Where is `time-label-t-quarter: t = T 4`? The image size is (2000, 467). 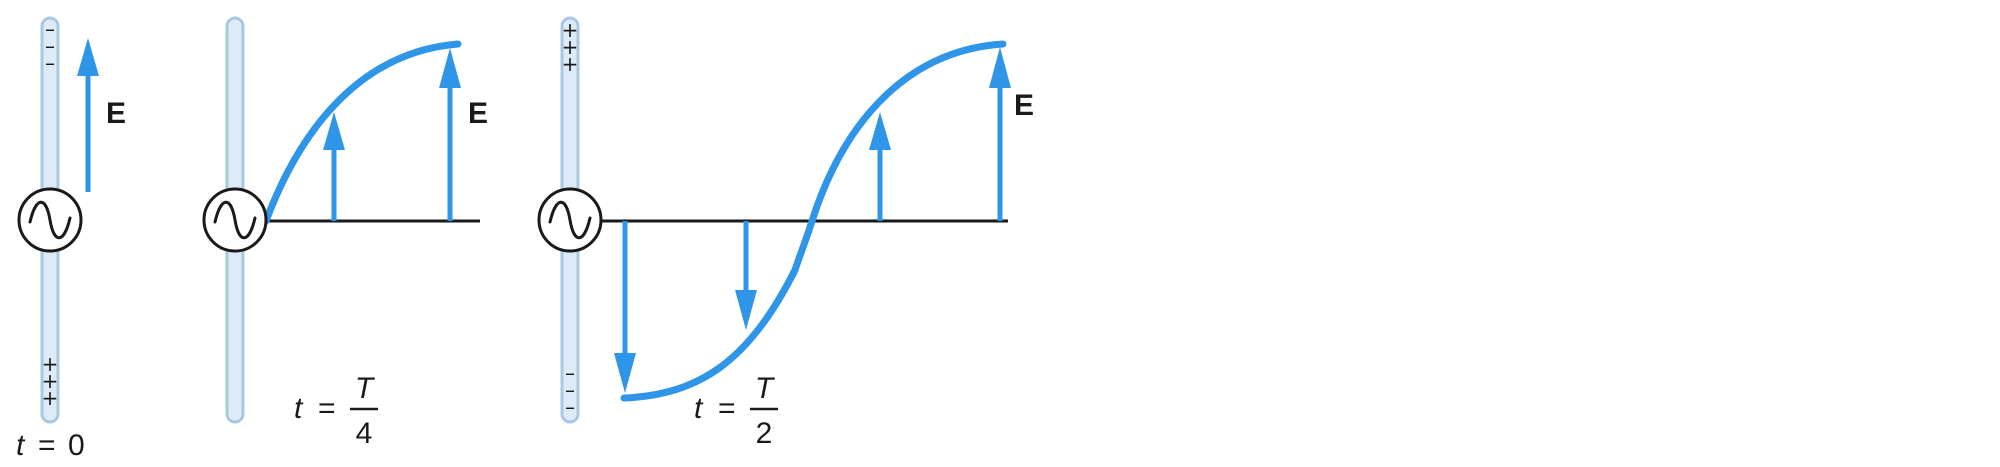
time-label-t-quarter: t = T 4 is located at coordinates (336, 411).